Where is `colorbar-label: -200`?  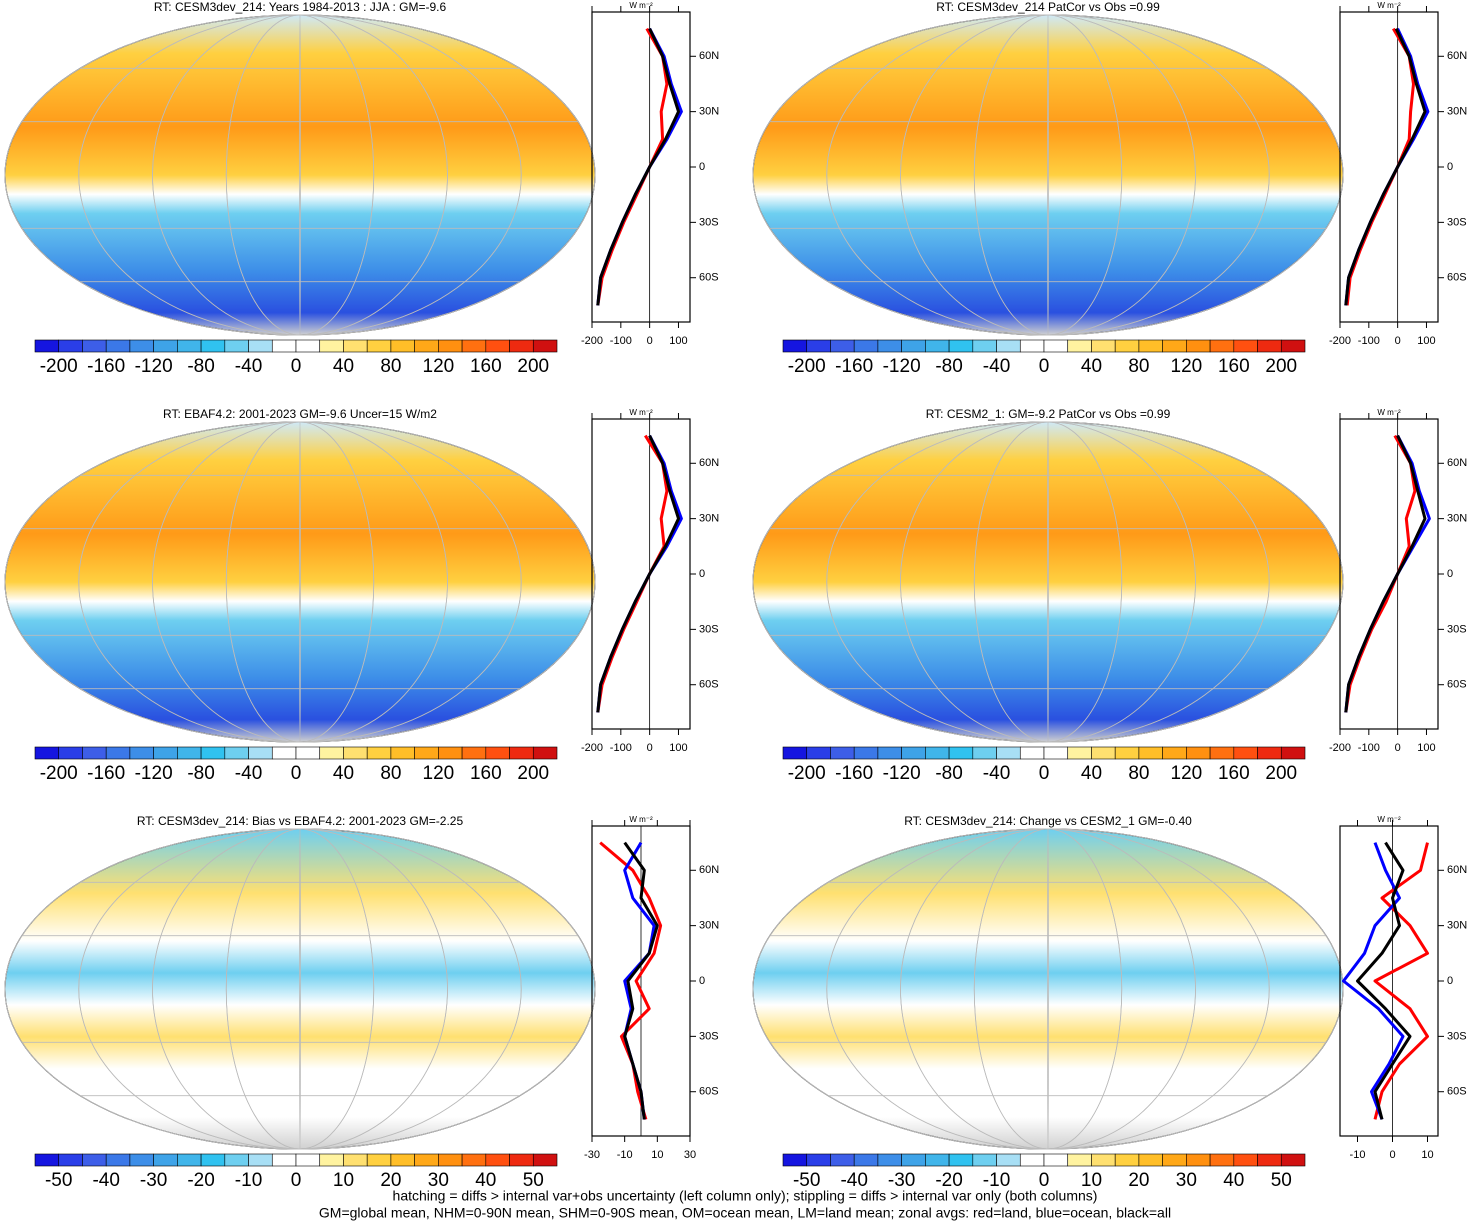 colorbar-label: -200 is located at coordinates (807, 366).